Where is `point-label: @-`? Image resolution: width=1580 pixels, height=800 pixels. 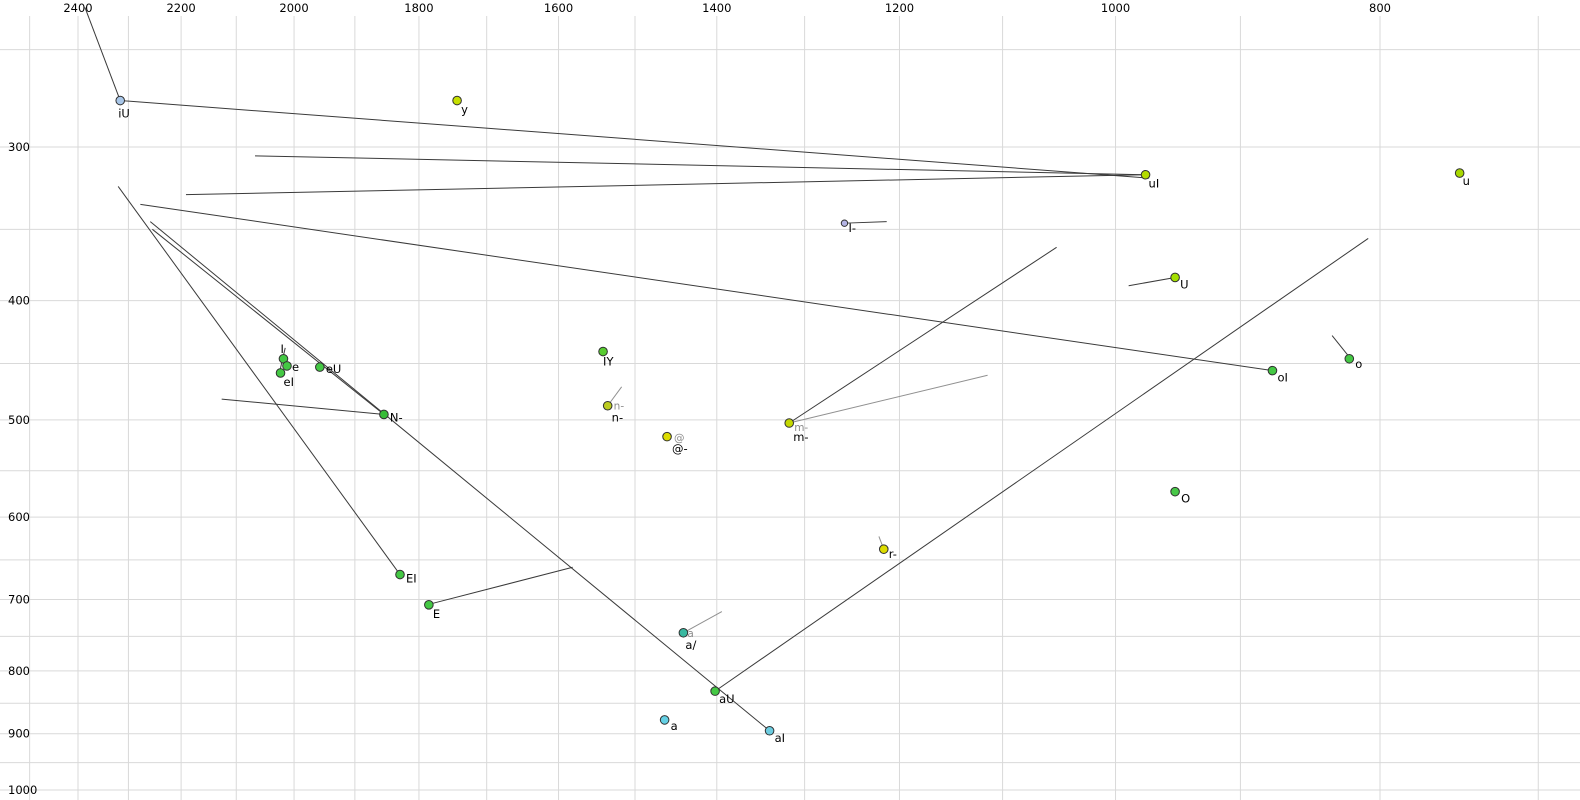
point-label: @- is located at coordinates (680, 449).